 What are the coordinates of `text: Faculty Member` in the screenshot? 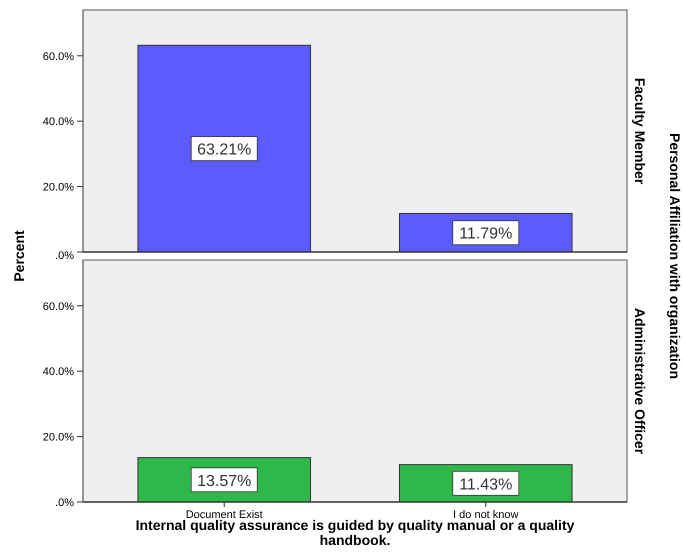 It's located at (640, 131).